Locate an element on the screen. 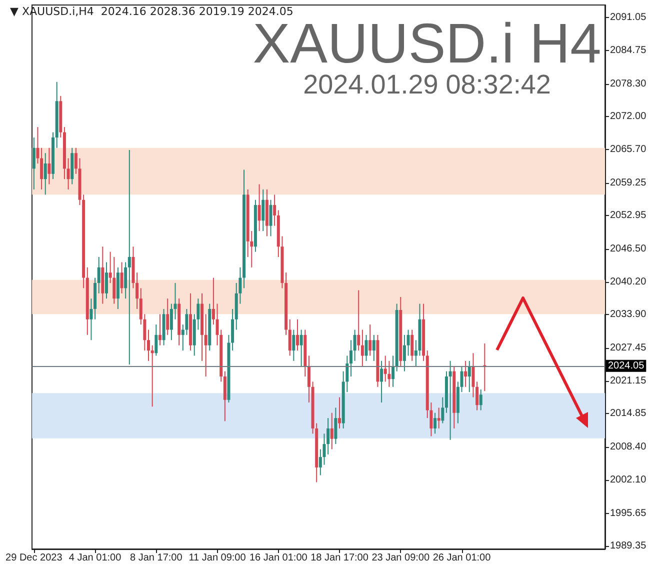  x-tick-label: 23 Jan 09:00 is located at coordinates (401, 558).